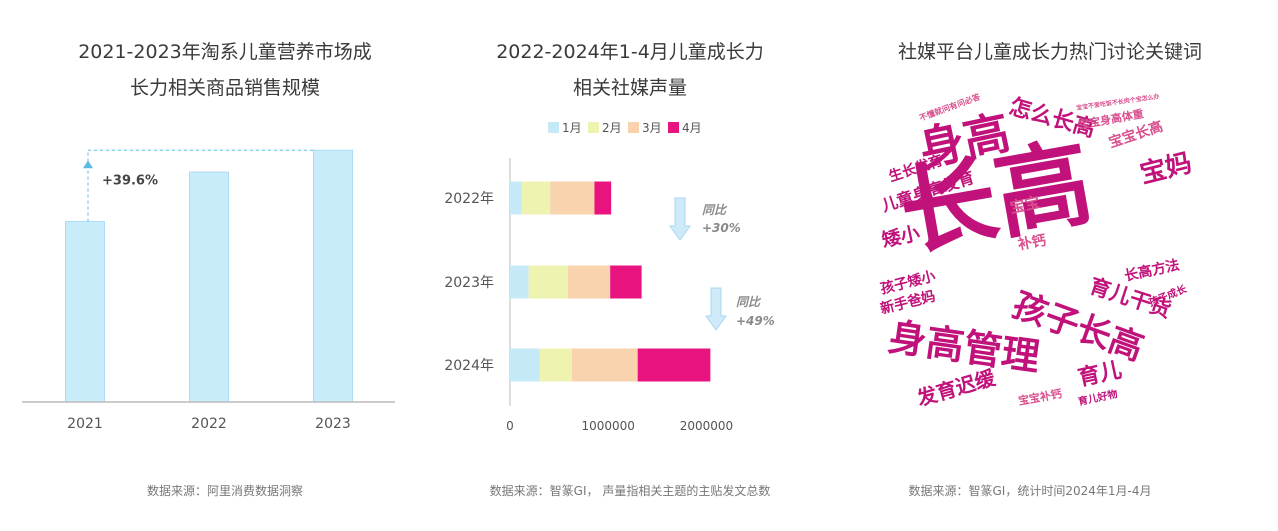 This screenshot has height=531, width=1278. Describe the element at coordinates (469, 199) in the screenshot. I see `y-tick-2022年: 2022年` at that location.